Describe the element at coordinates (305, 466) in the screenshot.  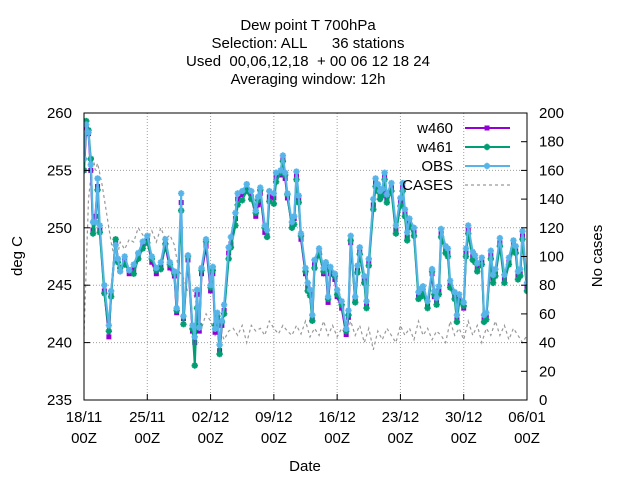
I see `x-axis-label: Date` at that location.